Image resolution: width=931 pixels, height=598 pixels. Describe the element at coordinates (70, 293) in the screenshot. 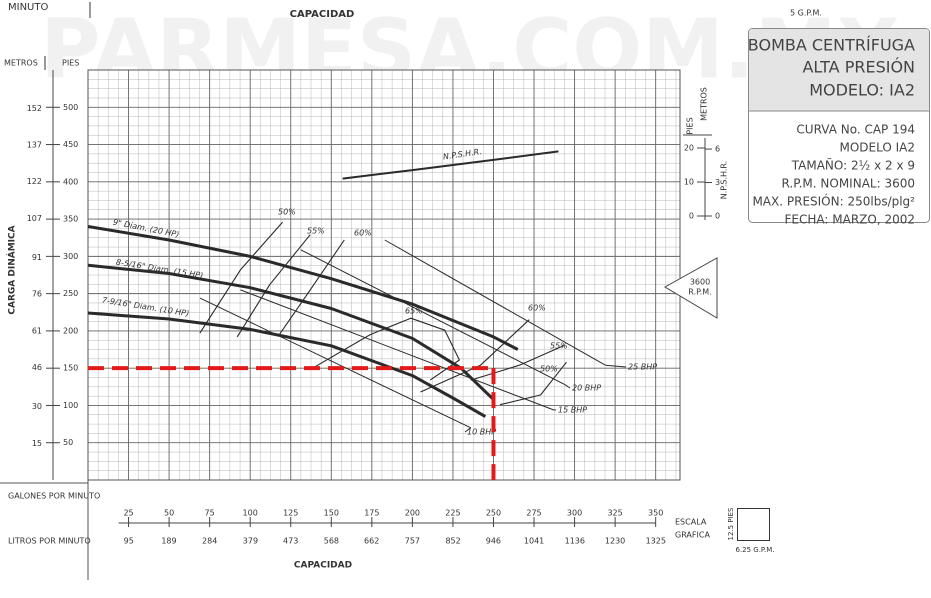

I see `y-tick-label: 250` at that location.